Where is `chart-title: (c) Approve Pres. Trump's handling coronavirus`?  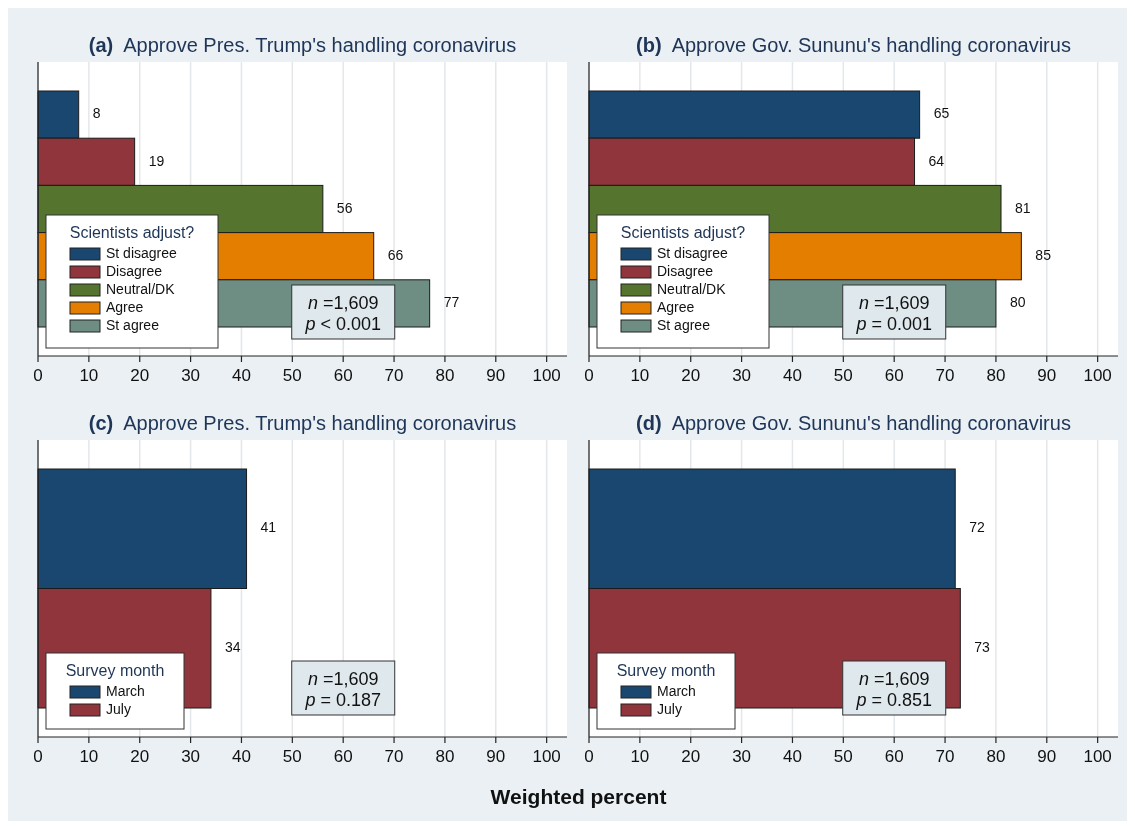 chart-title: (c) Approve Pres. Trump's handling coronavirus is located at coordinates (302, 423).